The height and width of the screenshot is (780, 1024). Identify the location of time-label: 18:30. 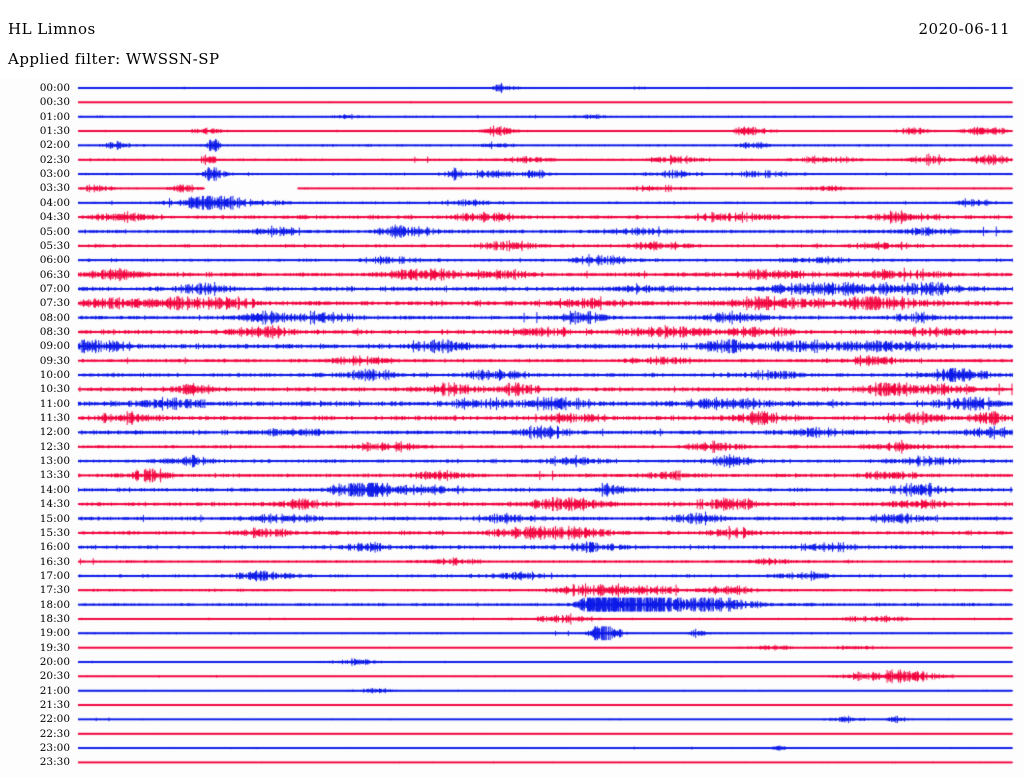
(54, 618).